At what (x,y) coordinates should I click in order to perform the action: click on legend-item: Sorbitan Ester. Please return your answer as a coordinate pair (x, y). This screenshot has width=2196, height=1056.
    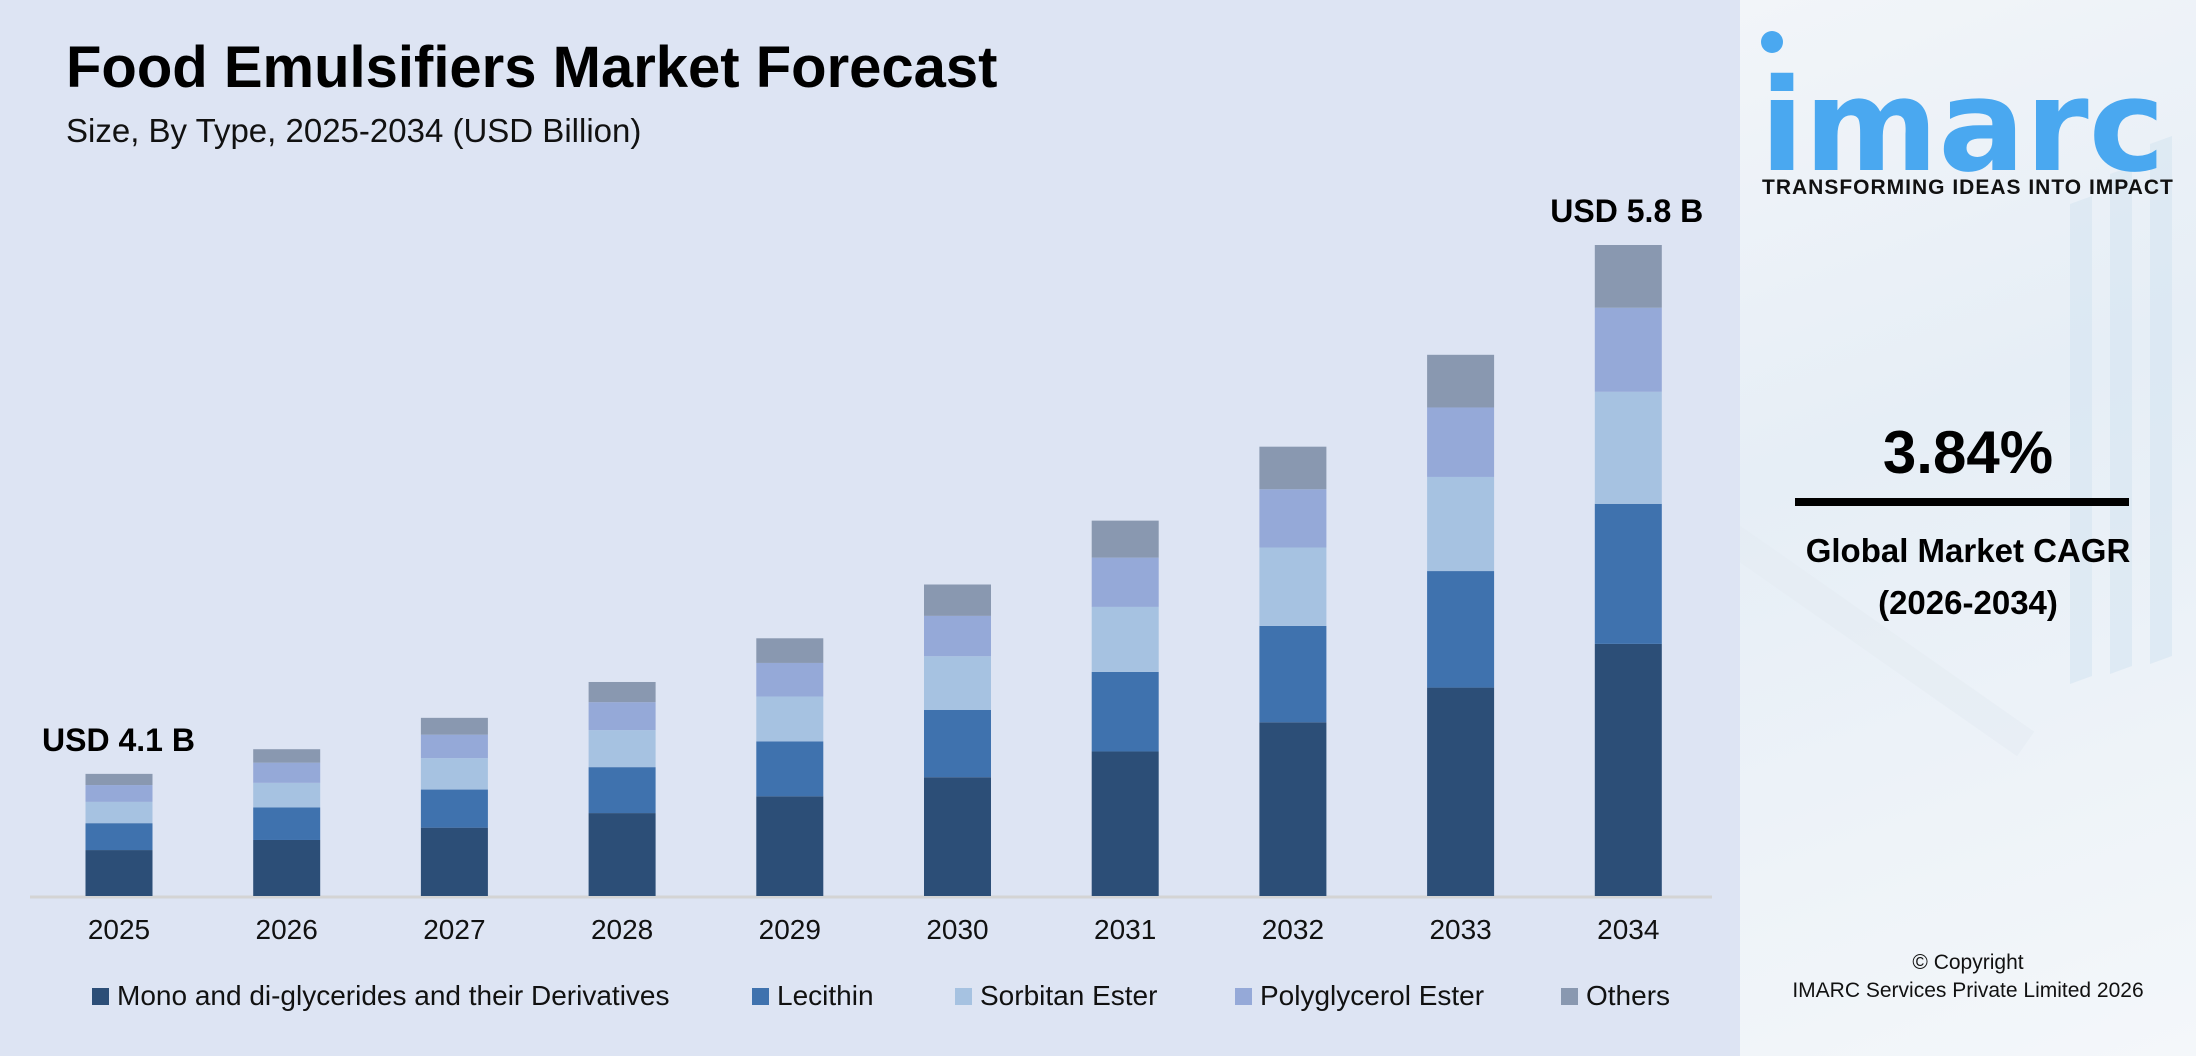
    Looking at the image, I should click on (1056, 996).